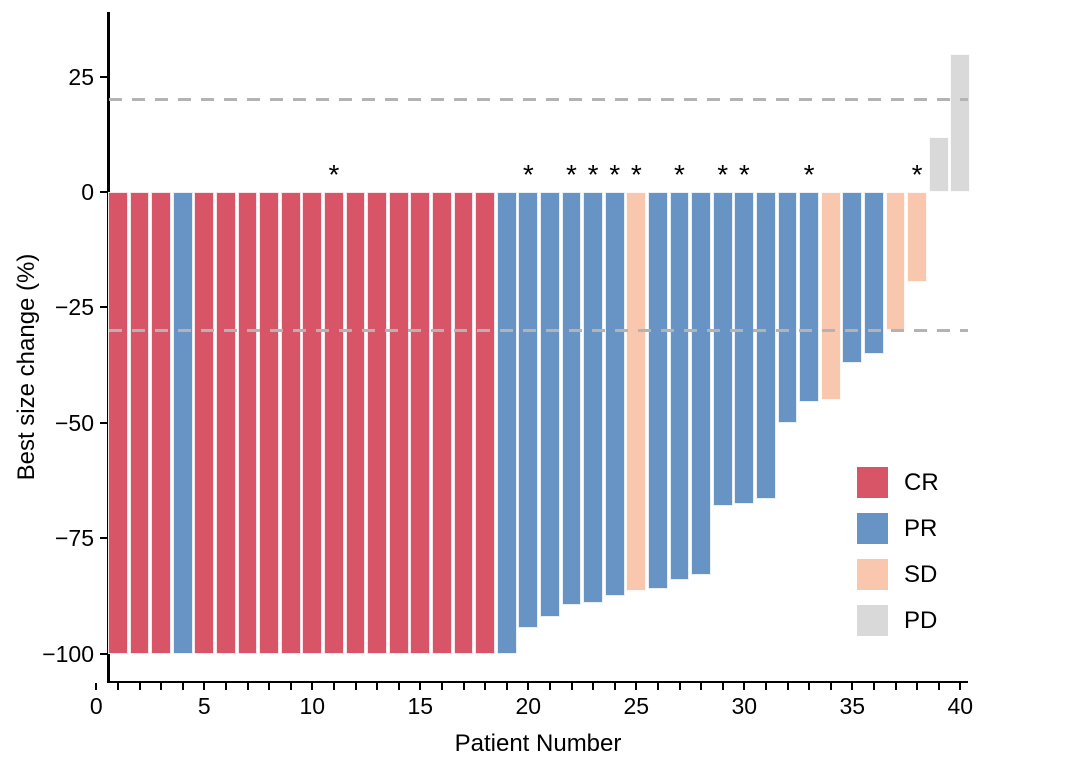 This screenshot has width=1080, height=763. I want to click on legend-label-pd: PD, so click(921, 620).